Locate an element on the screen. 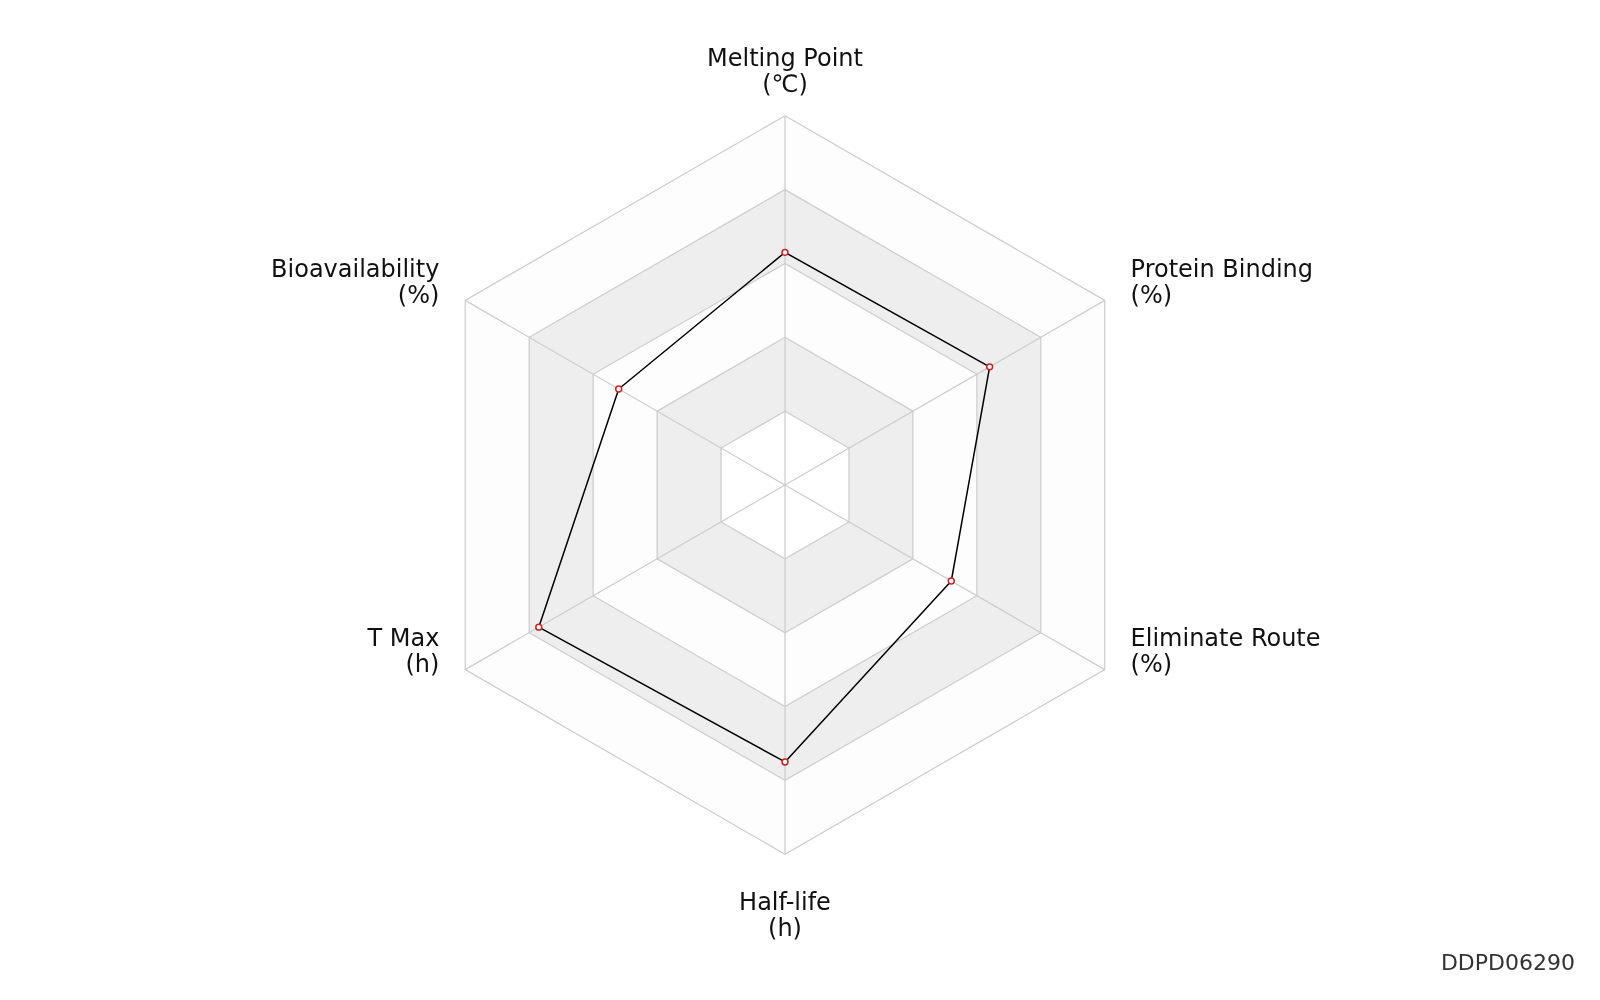 Image resolution: width=1600 pixels, height=1000 pixels. spoke-label: T Max (h) is located at coordinates (403, 651).